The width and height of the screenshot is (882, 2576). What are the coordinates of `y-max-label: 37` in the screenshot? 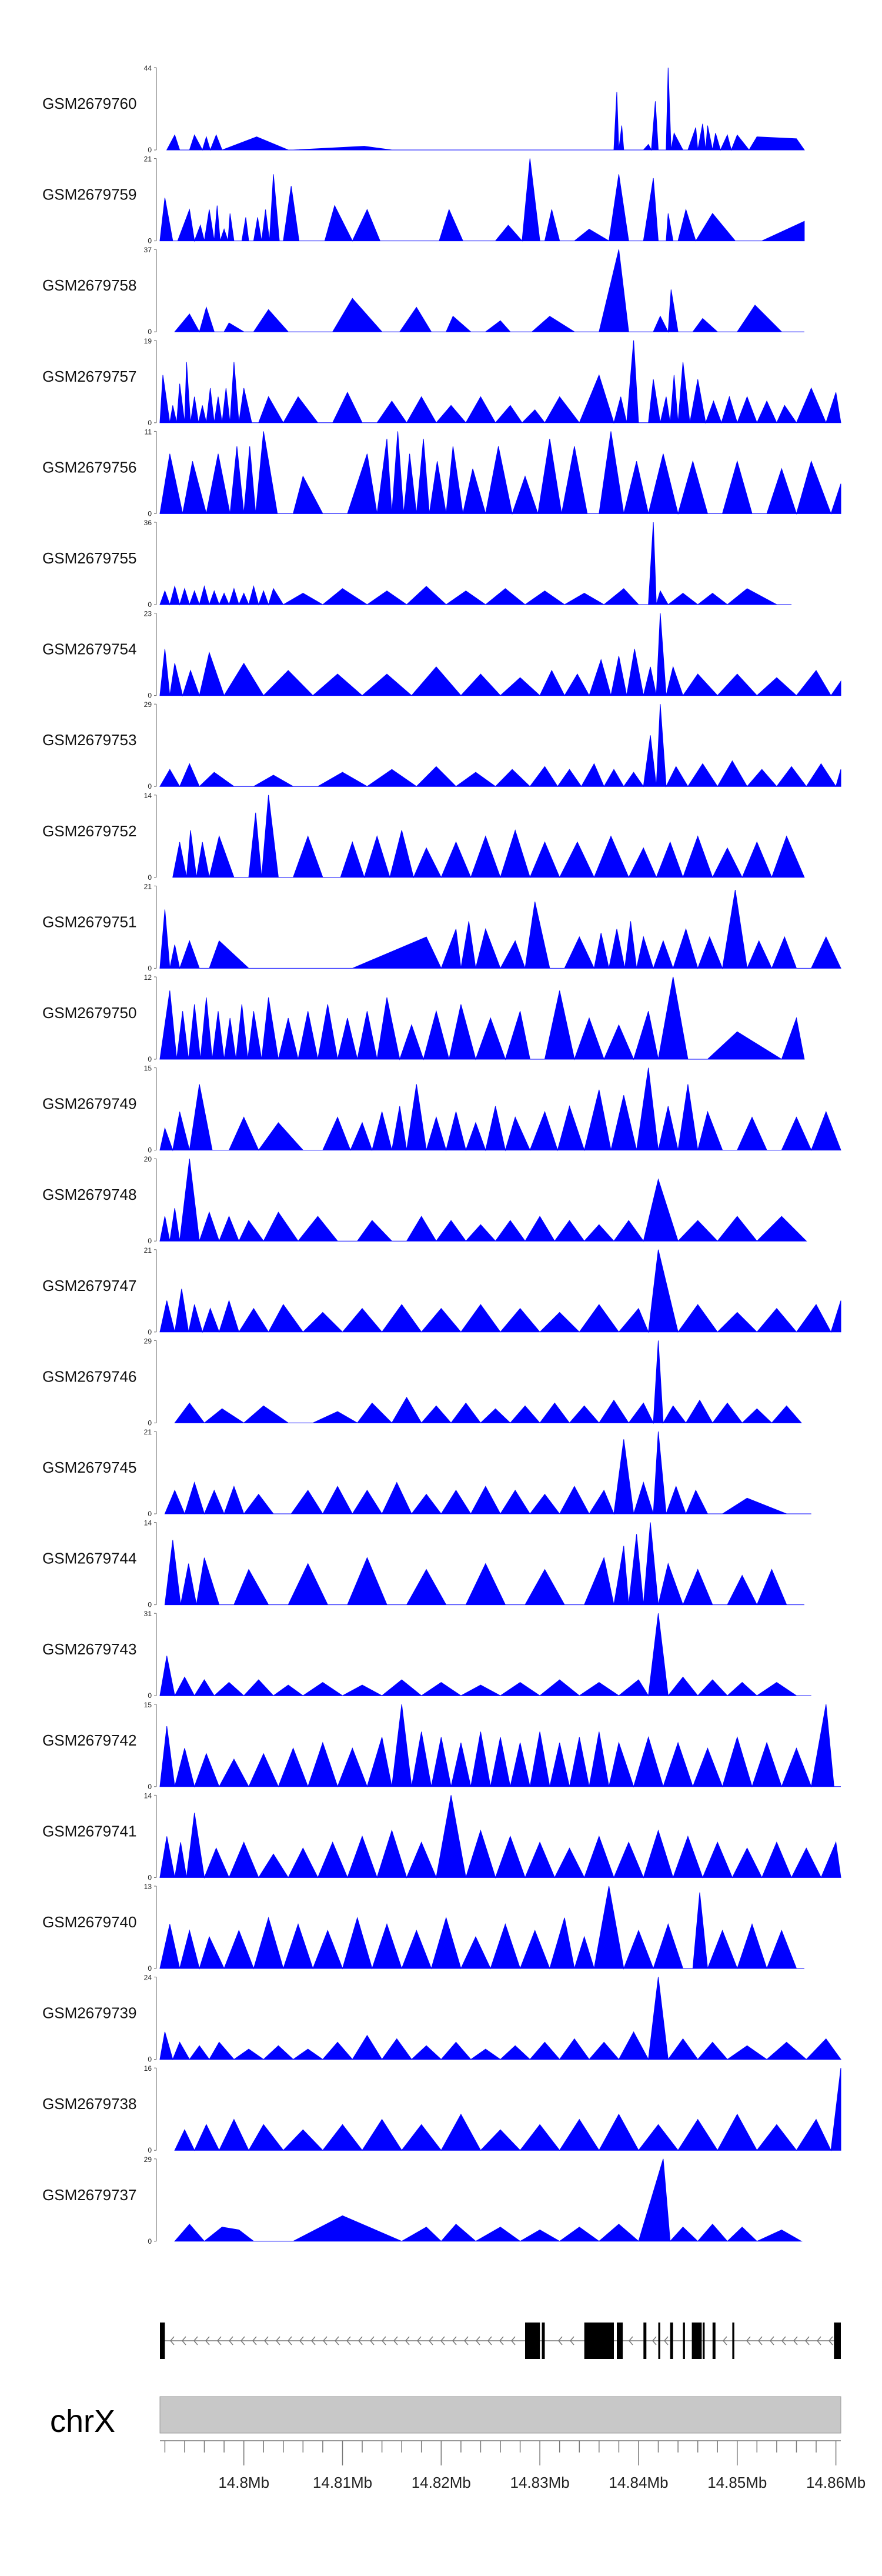 It's located at (148, 250).